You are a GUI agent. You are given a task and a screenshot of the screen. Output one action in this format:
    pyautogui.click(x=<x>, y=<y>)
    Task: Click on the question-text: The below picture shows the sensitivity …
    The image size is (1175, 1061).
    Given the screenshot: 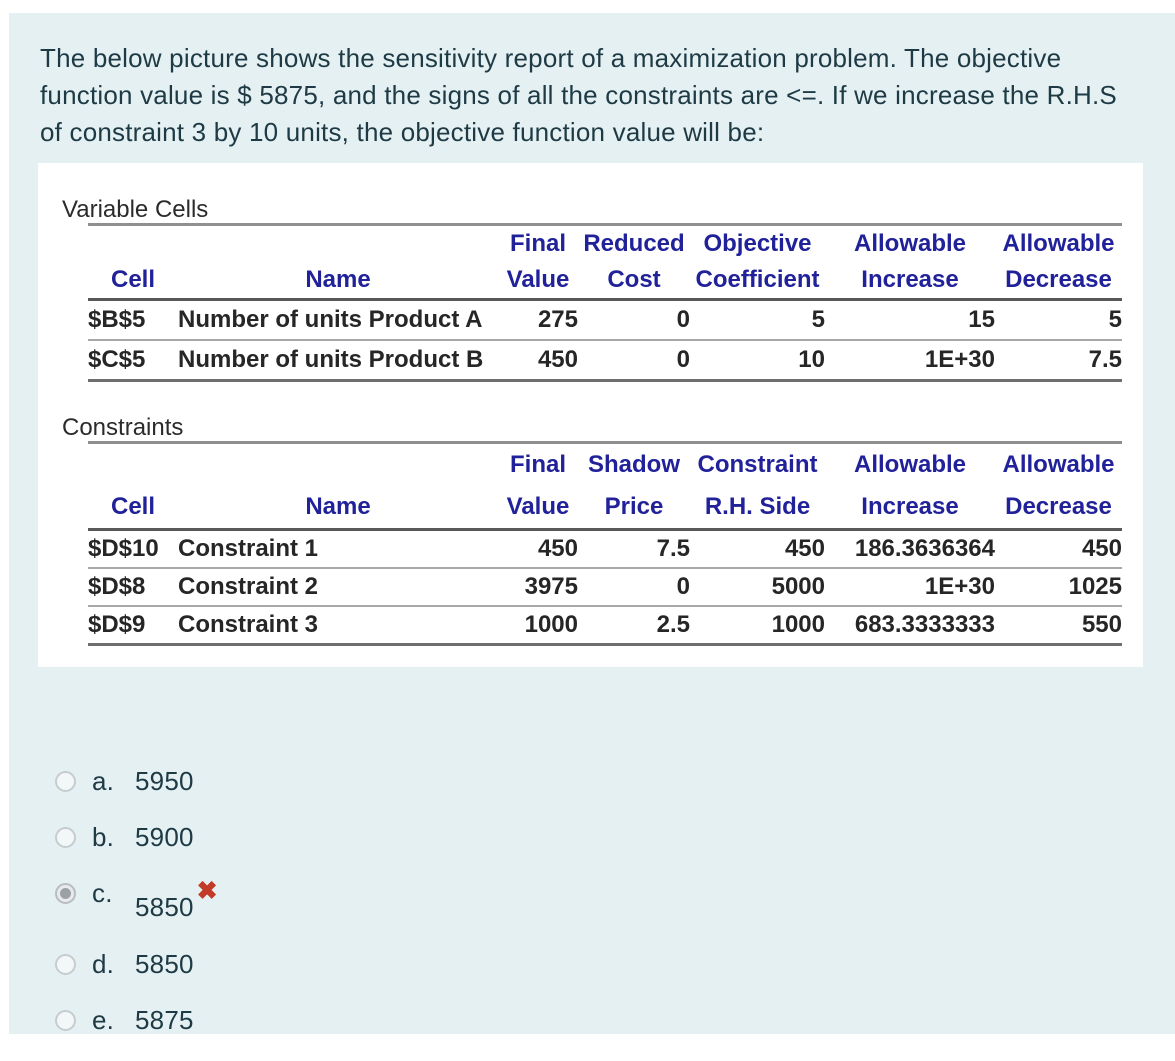 What is the action you would take?
    pyautogui.click(x=605, y=95)
    